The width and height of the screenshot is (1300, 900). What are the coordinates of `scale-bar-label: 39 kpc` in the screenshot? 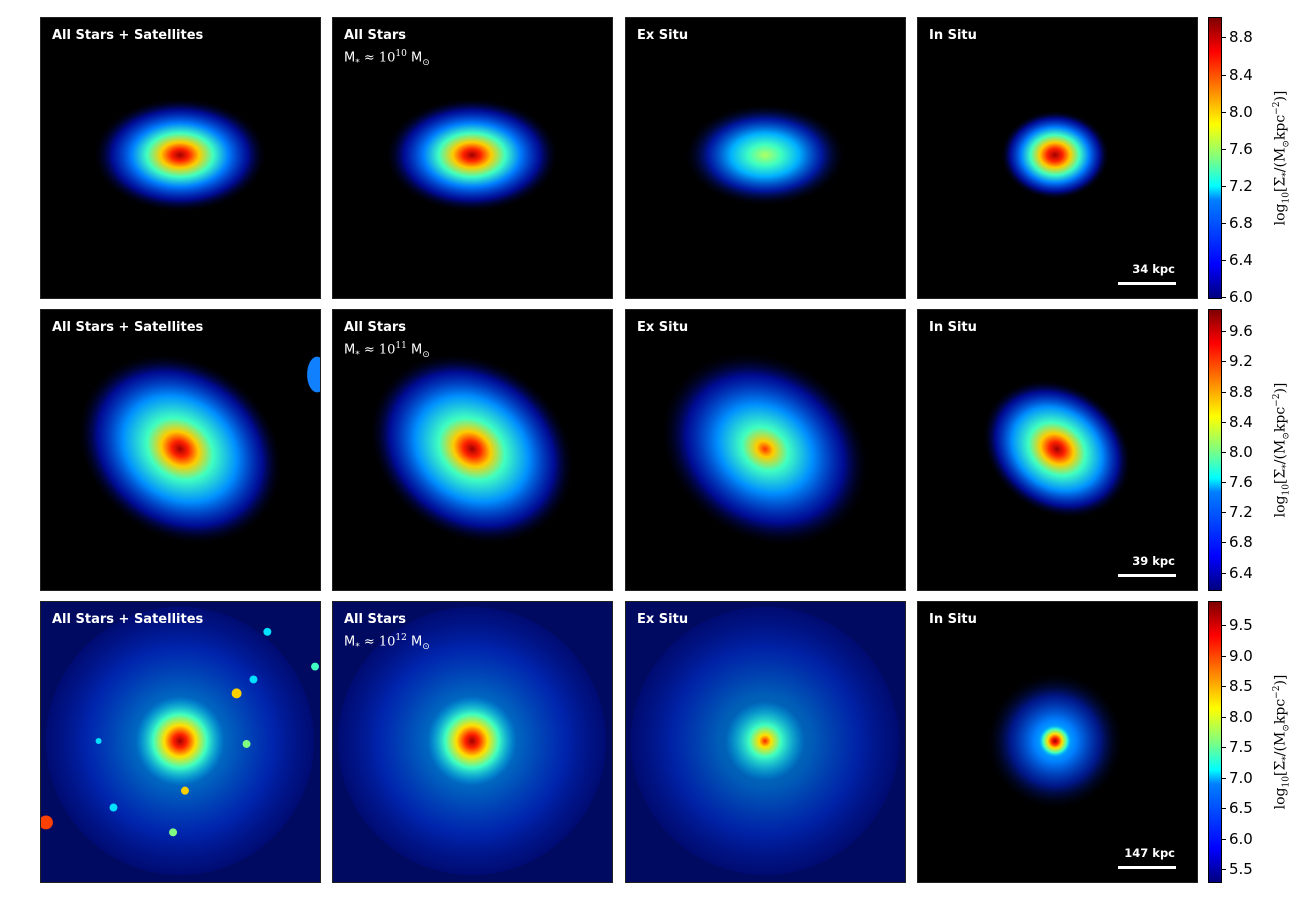 It's located at (1153, 561).